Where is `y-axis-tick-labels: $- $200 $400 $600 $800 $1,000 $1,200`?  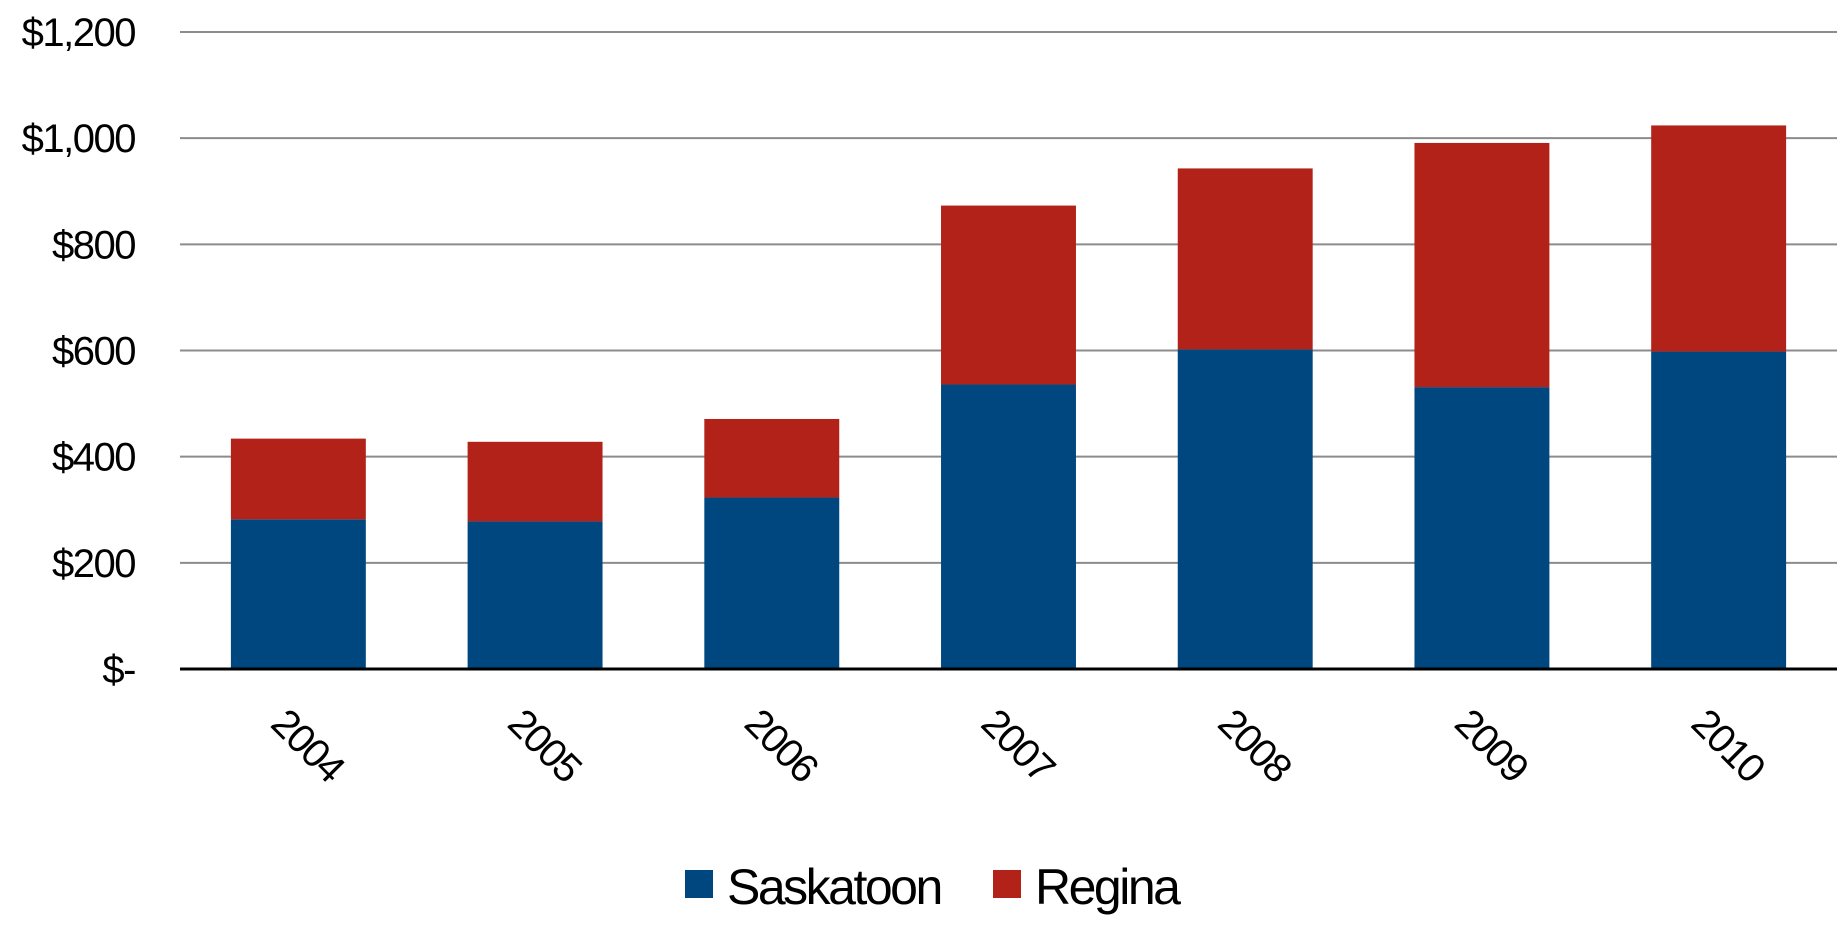 y-axis-tick-labels: $- $200 $400 $600 $800 $1,000 $1,200 is located at coordinates (79, 351).